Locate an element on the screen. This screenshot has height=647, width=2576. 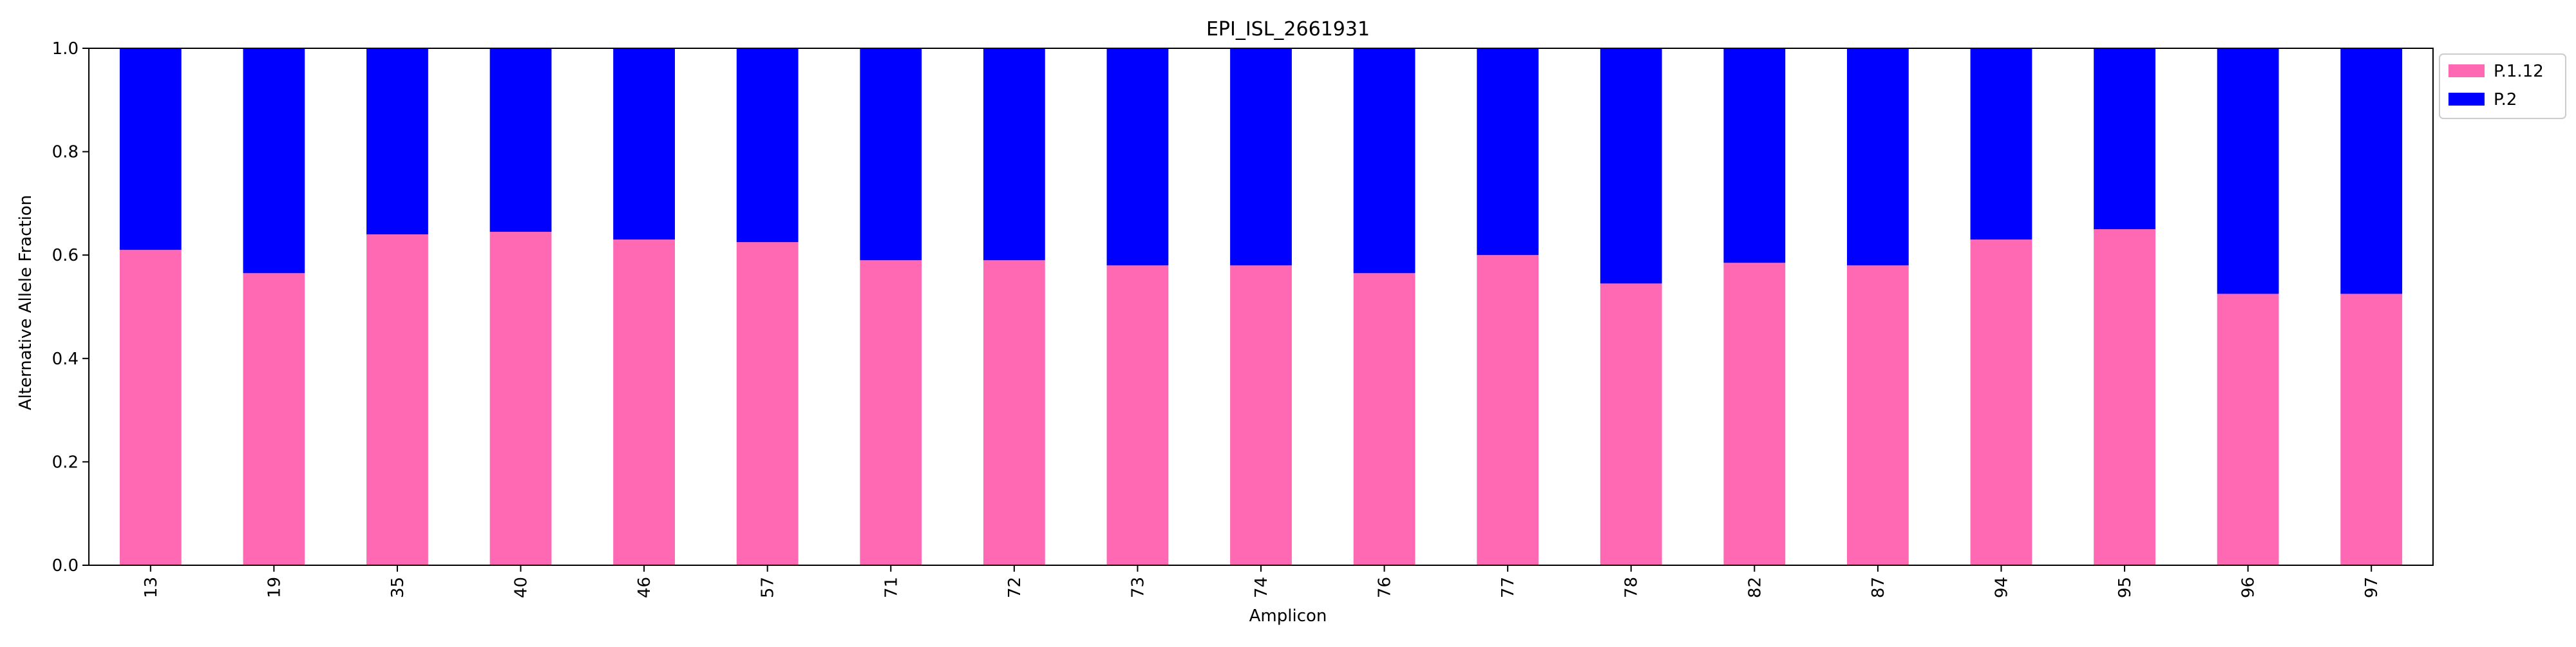
x-tick-label: 96 is located at coordinates (2249, 587).